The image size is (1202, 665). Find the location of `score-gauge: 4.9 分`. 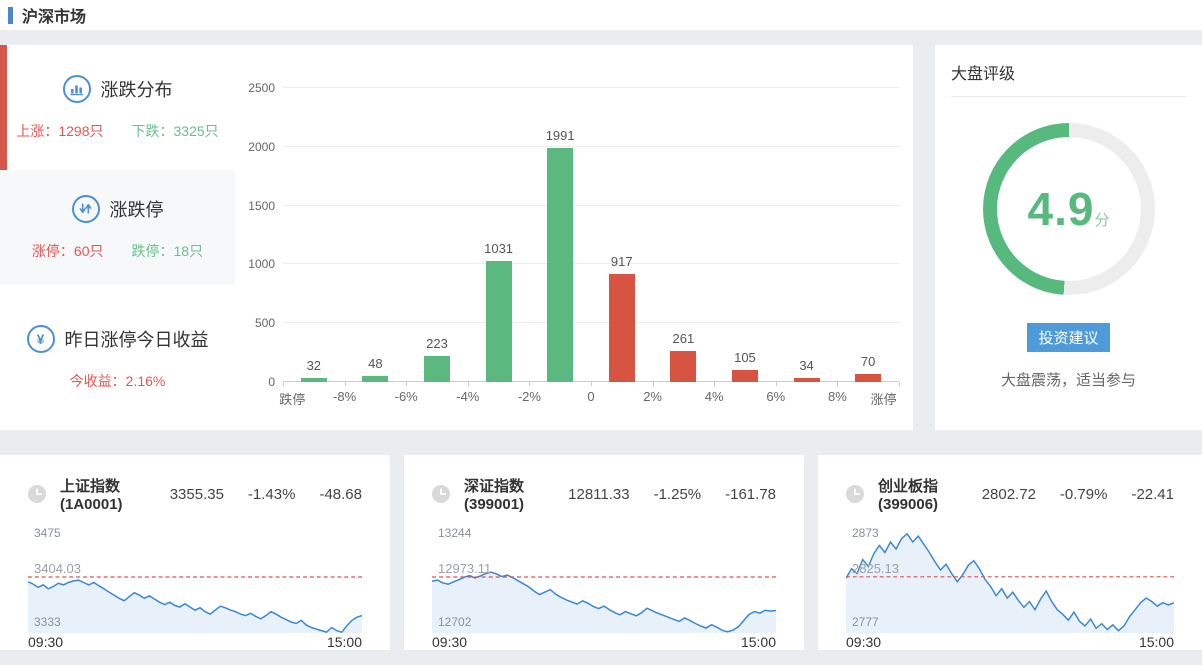

score-gauge: 4.9 分 is located at coordinates (1068, 209).